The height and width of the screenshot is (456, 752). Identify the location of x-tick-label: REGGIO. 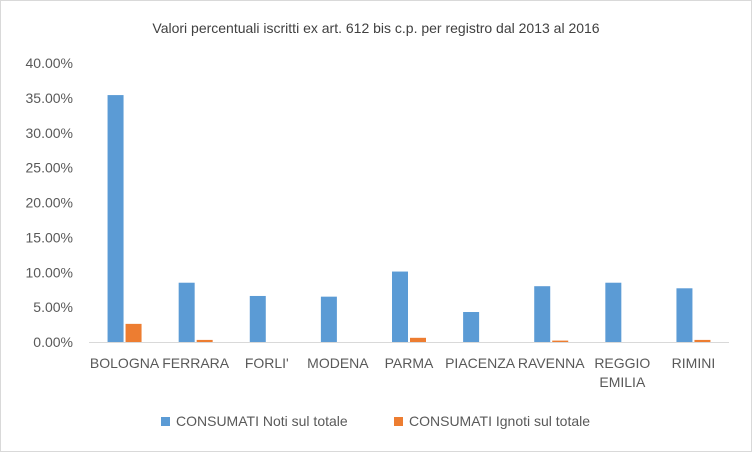
(622, 363).